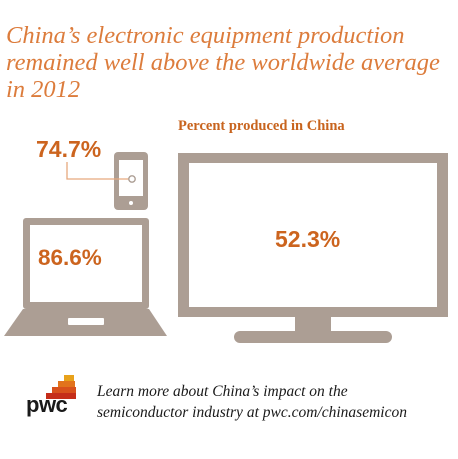 This screenshot has width=458, height=459. I want to click on laptop-value: 86.6%, so click(70, 257).